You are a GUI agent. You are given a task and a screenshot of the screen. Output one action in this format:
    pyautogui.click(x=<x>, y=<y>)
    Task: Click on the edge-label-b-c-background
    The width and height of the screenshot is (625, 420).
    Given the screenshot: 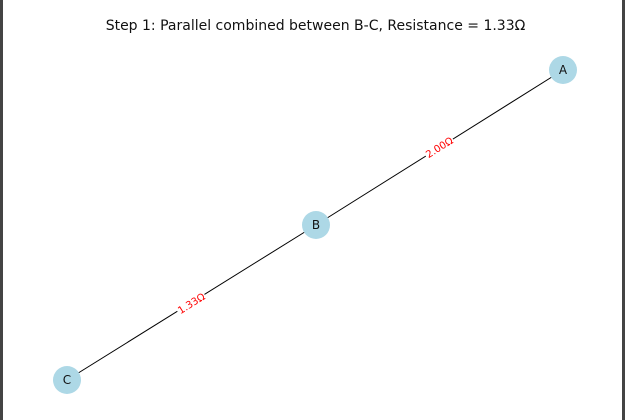 What is the action you would take?
    pyautogui.click(x=191, y=303)
    